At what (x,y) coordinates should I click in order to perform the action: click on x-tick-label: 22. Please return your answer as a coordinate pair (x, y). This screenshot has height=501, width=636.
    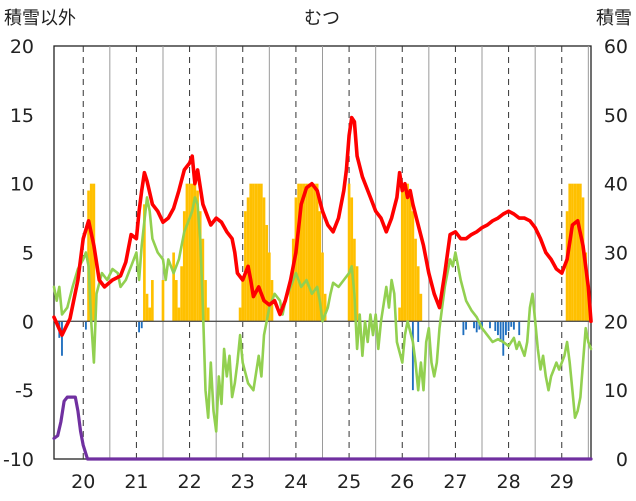
    Looking at the image, I should click on (189, 482).